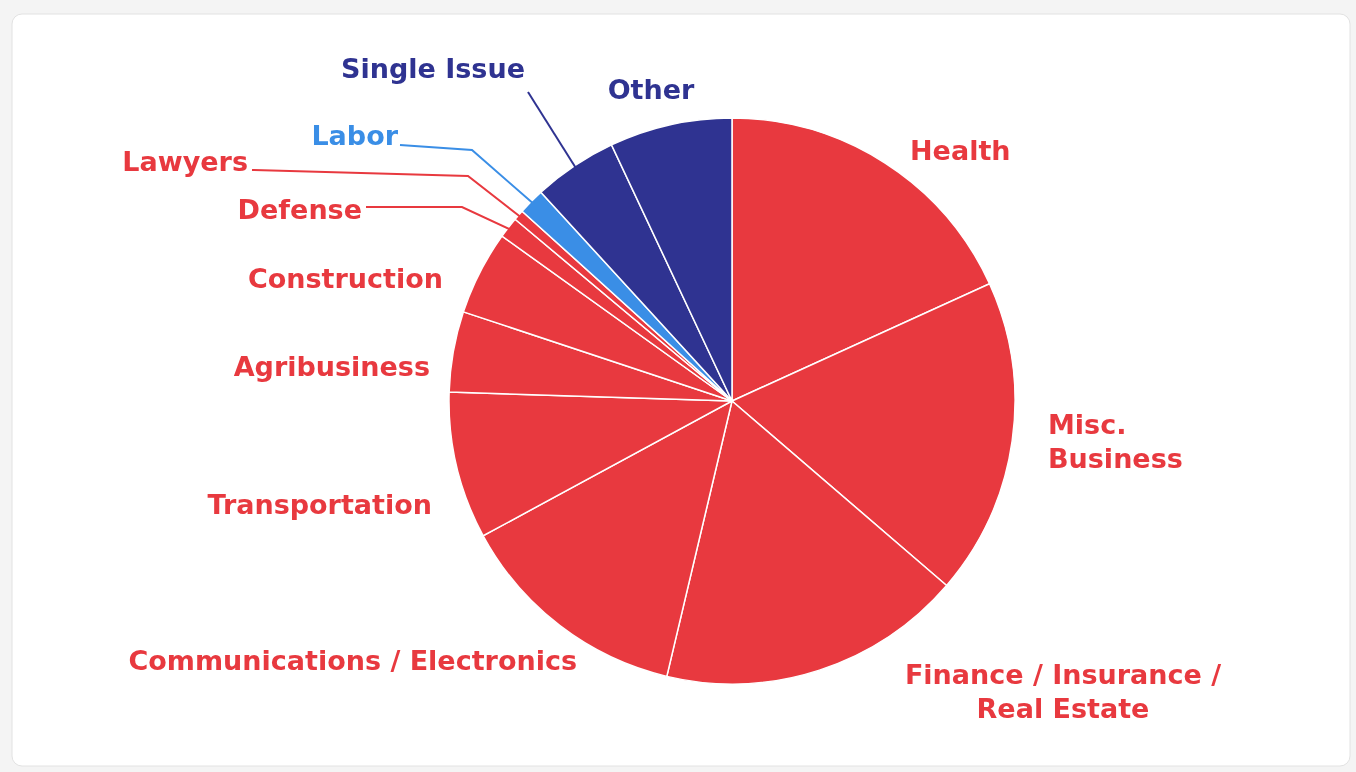 Image resolution: width=1356 pixels, height=772 pixels. What do you see at coordinates (319, 504) in the screenshot?
I see `slice-label: Transportation` at bounding box center [319, 504].